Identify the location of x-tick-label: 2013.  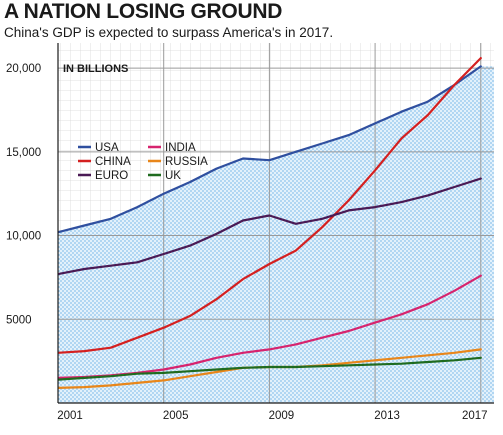
(387, 416).